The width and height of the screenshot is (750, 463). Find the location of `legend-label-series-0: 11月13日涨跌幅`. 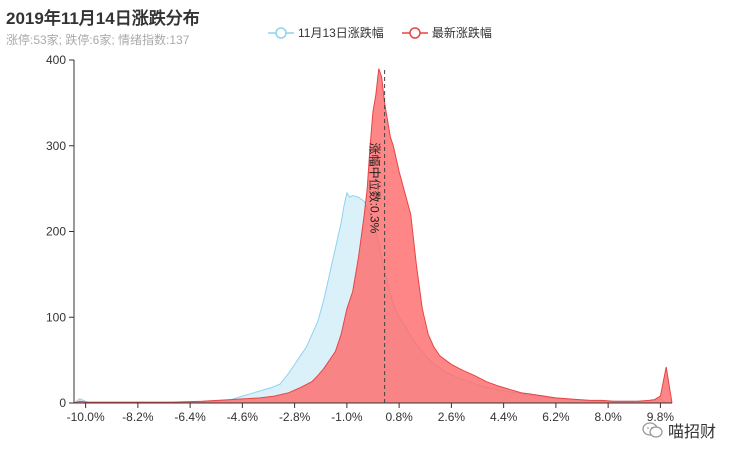

legend-label-series-0: 11月13日涨跌幅 is located at coordinates (341, 33).